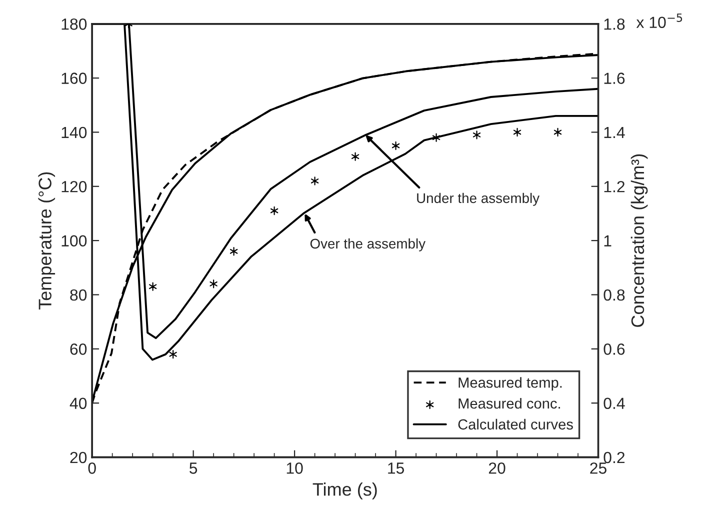  What do you see at coordinates (614, 404) in the screenshot?
I see `y2-tick-label: 0.4` at bounding box center [614, 404].